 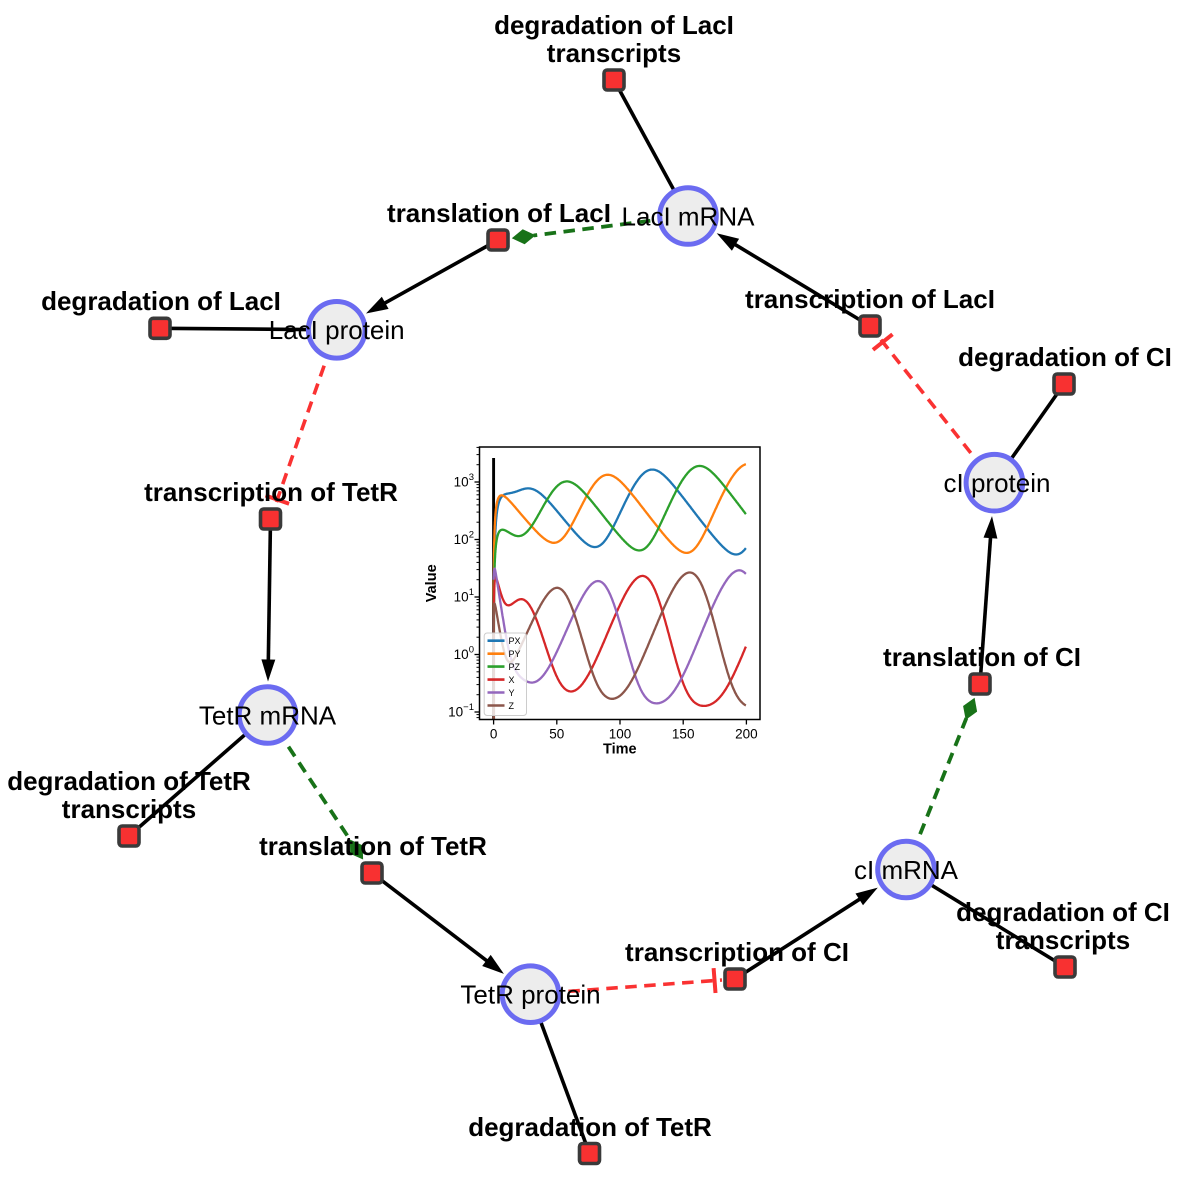 I want to click on svg-text: X, so click(x=512, y=680).